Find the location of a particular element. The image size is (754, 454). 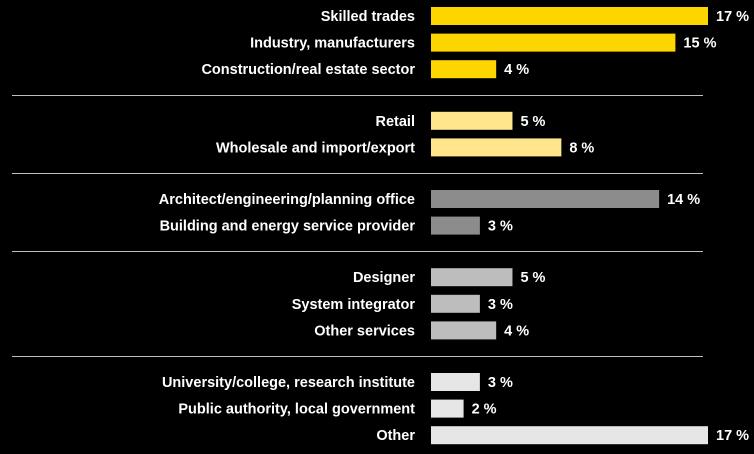

category-label: Architect/engineering/planning office is located at coordinates (287, 200).